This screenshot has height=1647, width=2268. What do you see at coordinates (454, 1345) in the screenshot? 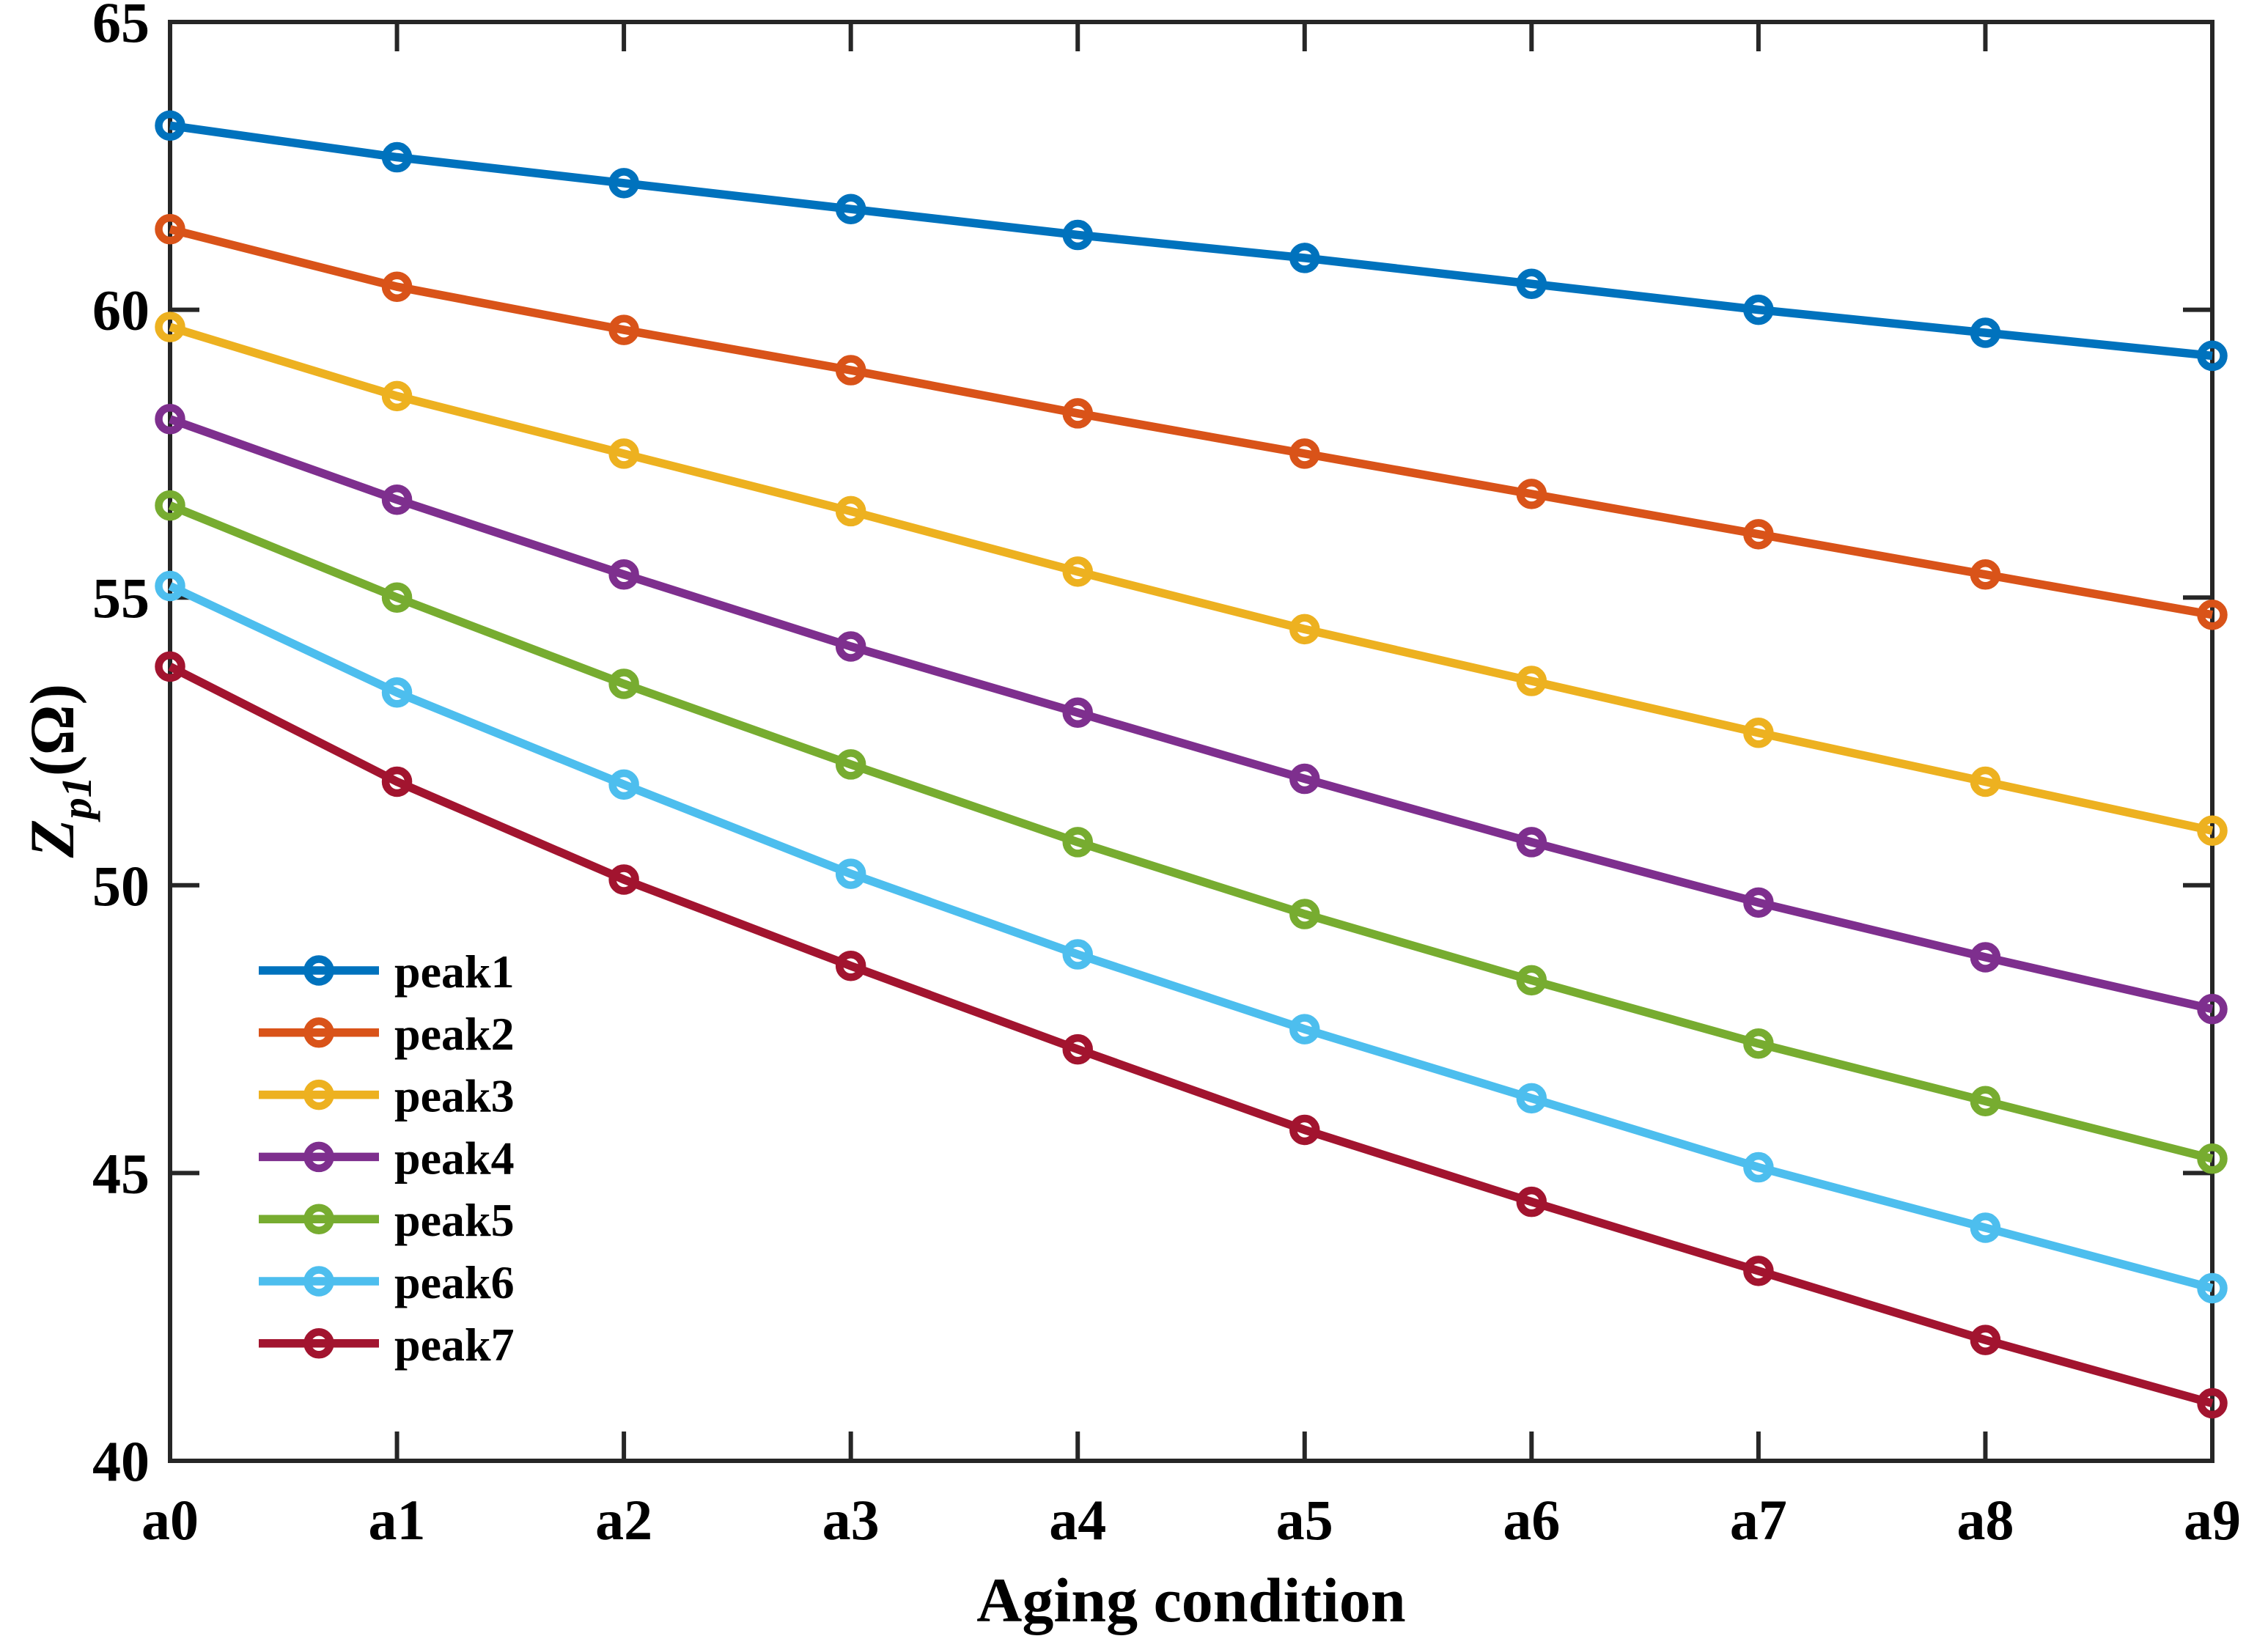
I see `legend-label: peak7` at bounding box center [454, 1345].